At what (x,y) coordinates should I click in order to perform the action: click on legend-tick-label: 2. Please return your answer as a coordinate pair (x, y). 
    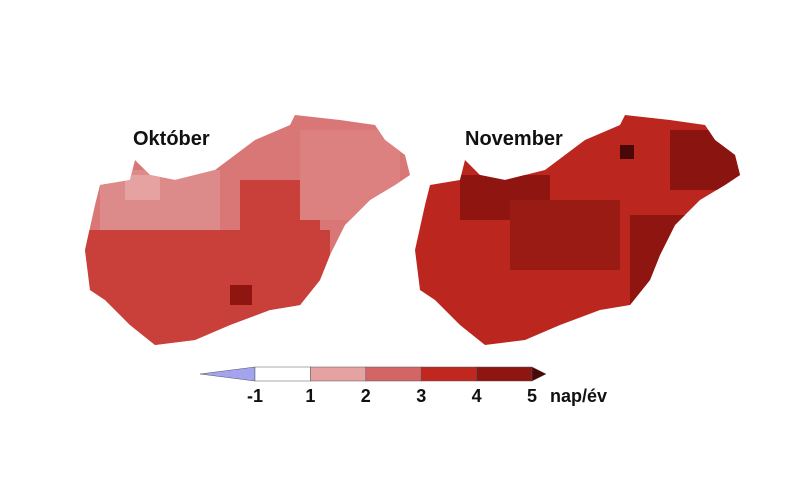
    Looking at the image, I should click on (366, 396).